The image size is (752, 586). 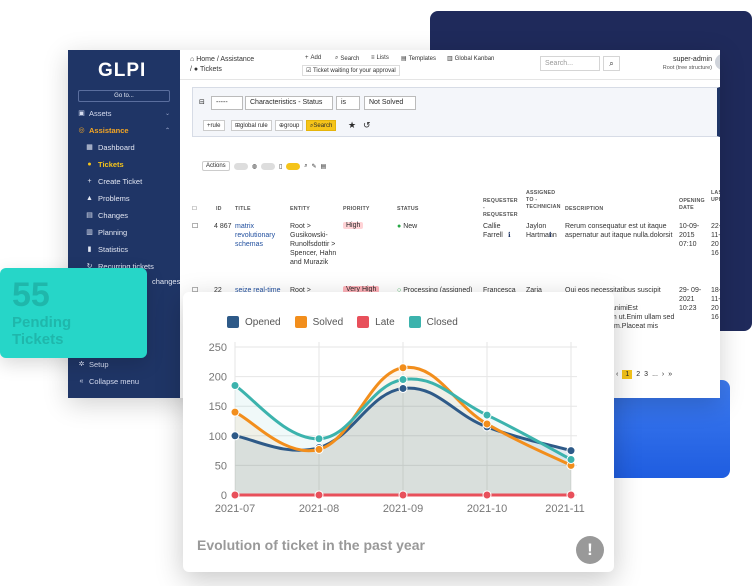 What do you see at coordinates (638, 374) in the screenshot?
I see `page-2-button: 2` at bounding box center [638, 374].